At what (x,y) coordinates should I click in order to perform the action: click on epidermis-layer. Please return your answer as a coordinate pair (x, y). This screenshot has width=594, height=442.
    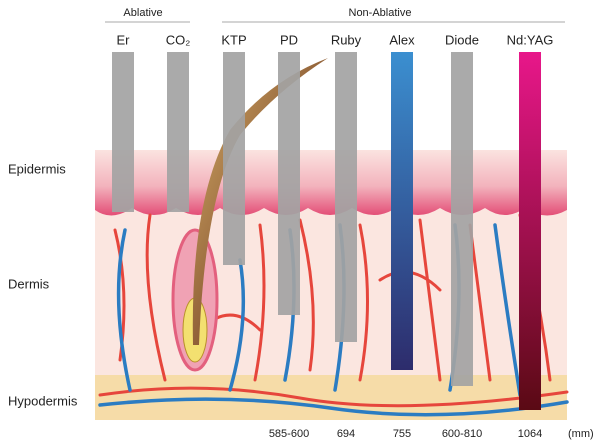
    Looking at the image, I should click on (331, 183).